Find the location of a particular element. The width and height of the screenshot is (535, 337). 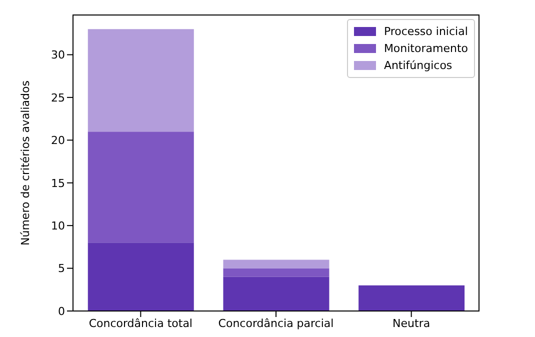

y-tick-label: 10 is located at coordinates (58, 225).